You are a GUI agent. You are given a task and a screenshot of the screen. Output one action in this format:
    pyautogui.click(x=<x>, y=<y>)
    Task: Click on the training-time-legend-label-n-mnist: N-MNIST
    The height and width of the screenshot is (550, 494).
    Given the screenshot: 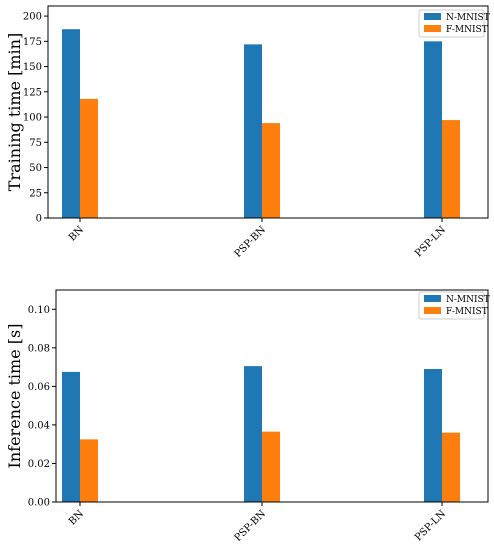 What is the action you would take?
    pyautogui.click(x=468, y=18)
    